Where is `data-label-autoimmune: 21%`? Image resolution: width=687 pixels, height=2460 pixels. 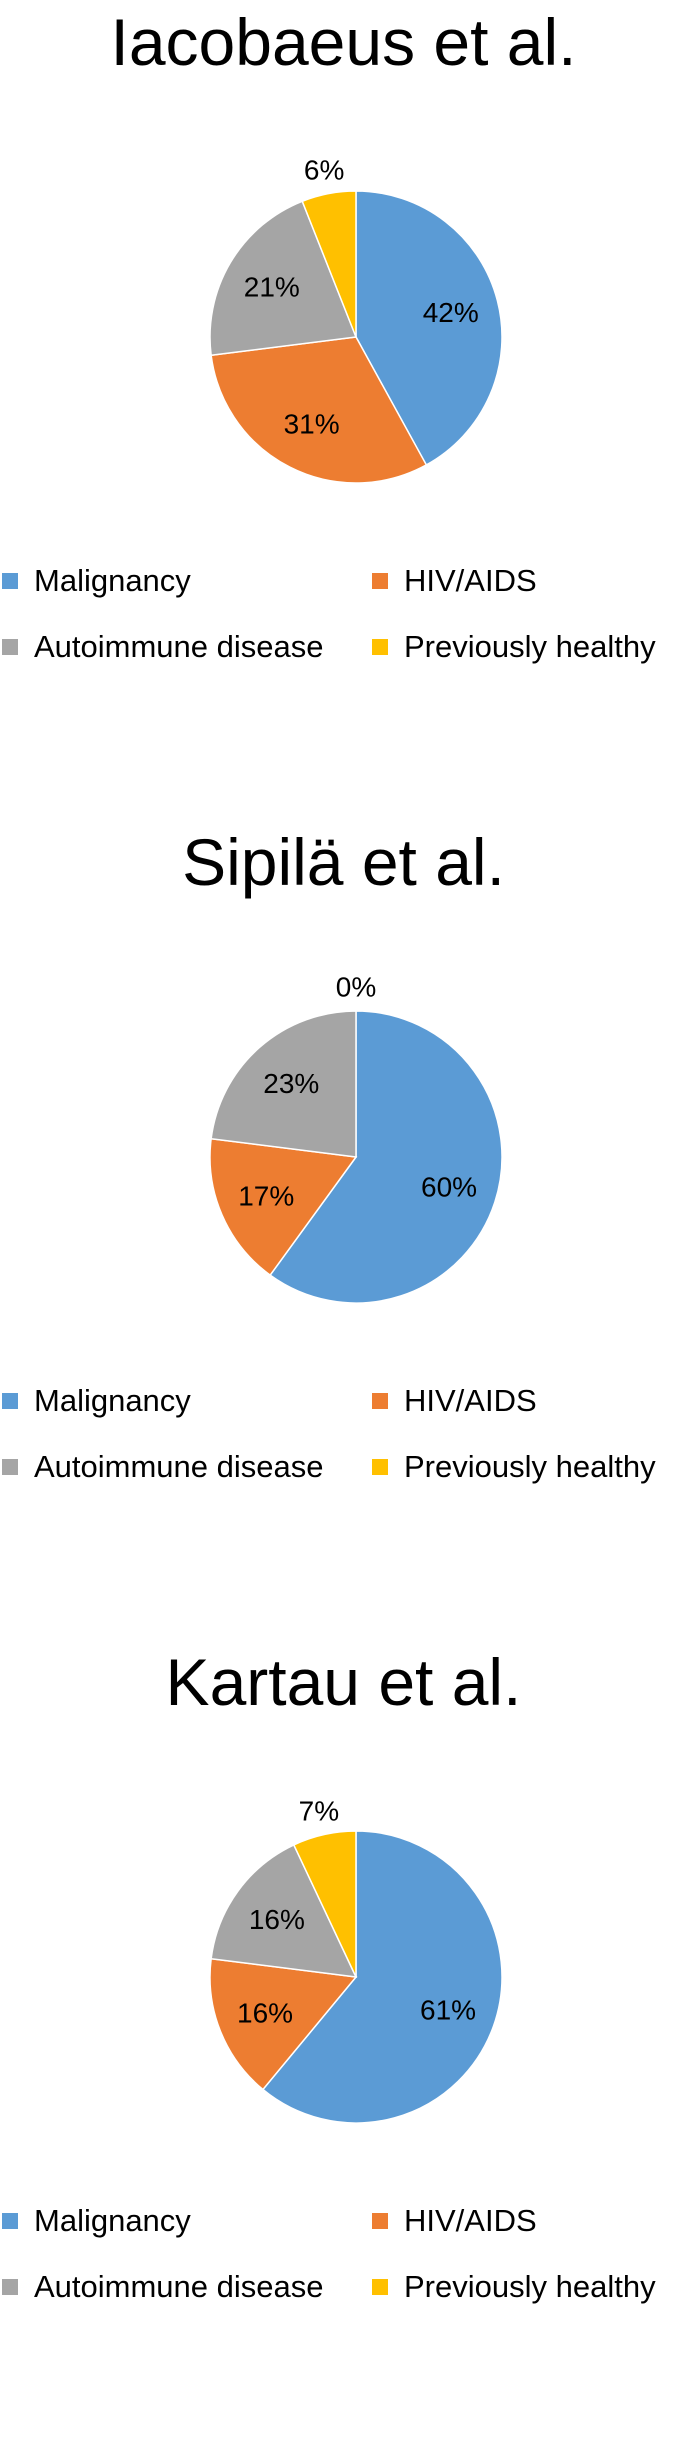 data-label-autoimmune: 21% is located at coordinates (272, 287).